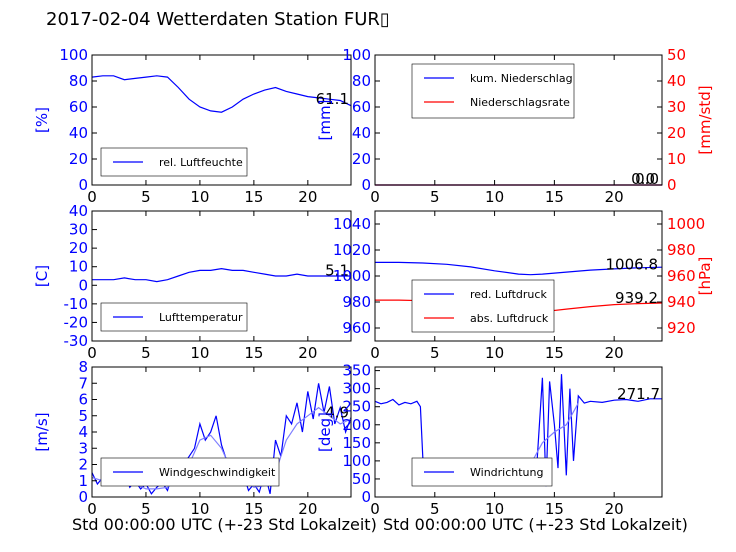  I want to click on y-tick-label: 6, so click(83, 400).